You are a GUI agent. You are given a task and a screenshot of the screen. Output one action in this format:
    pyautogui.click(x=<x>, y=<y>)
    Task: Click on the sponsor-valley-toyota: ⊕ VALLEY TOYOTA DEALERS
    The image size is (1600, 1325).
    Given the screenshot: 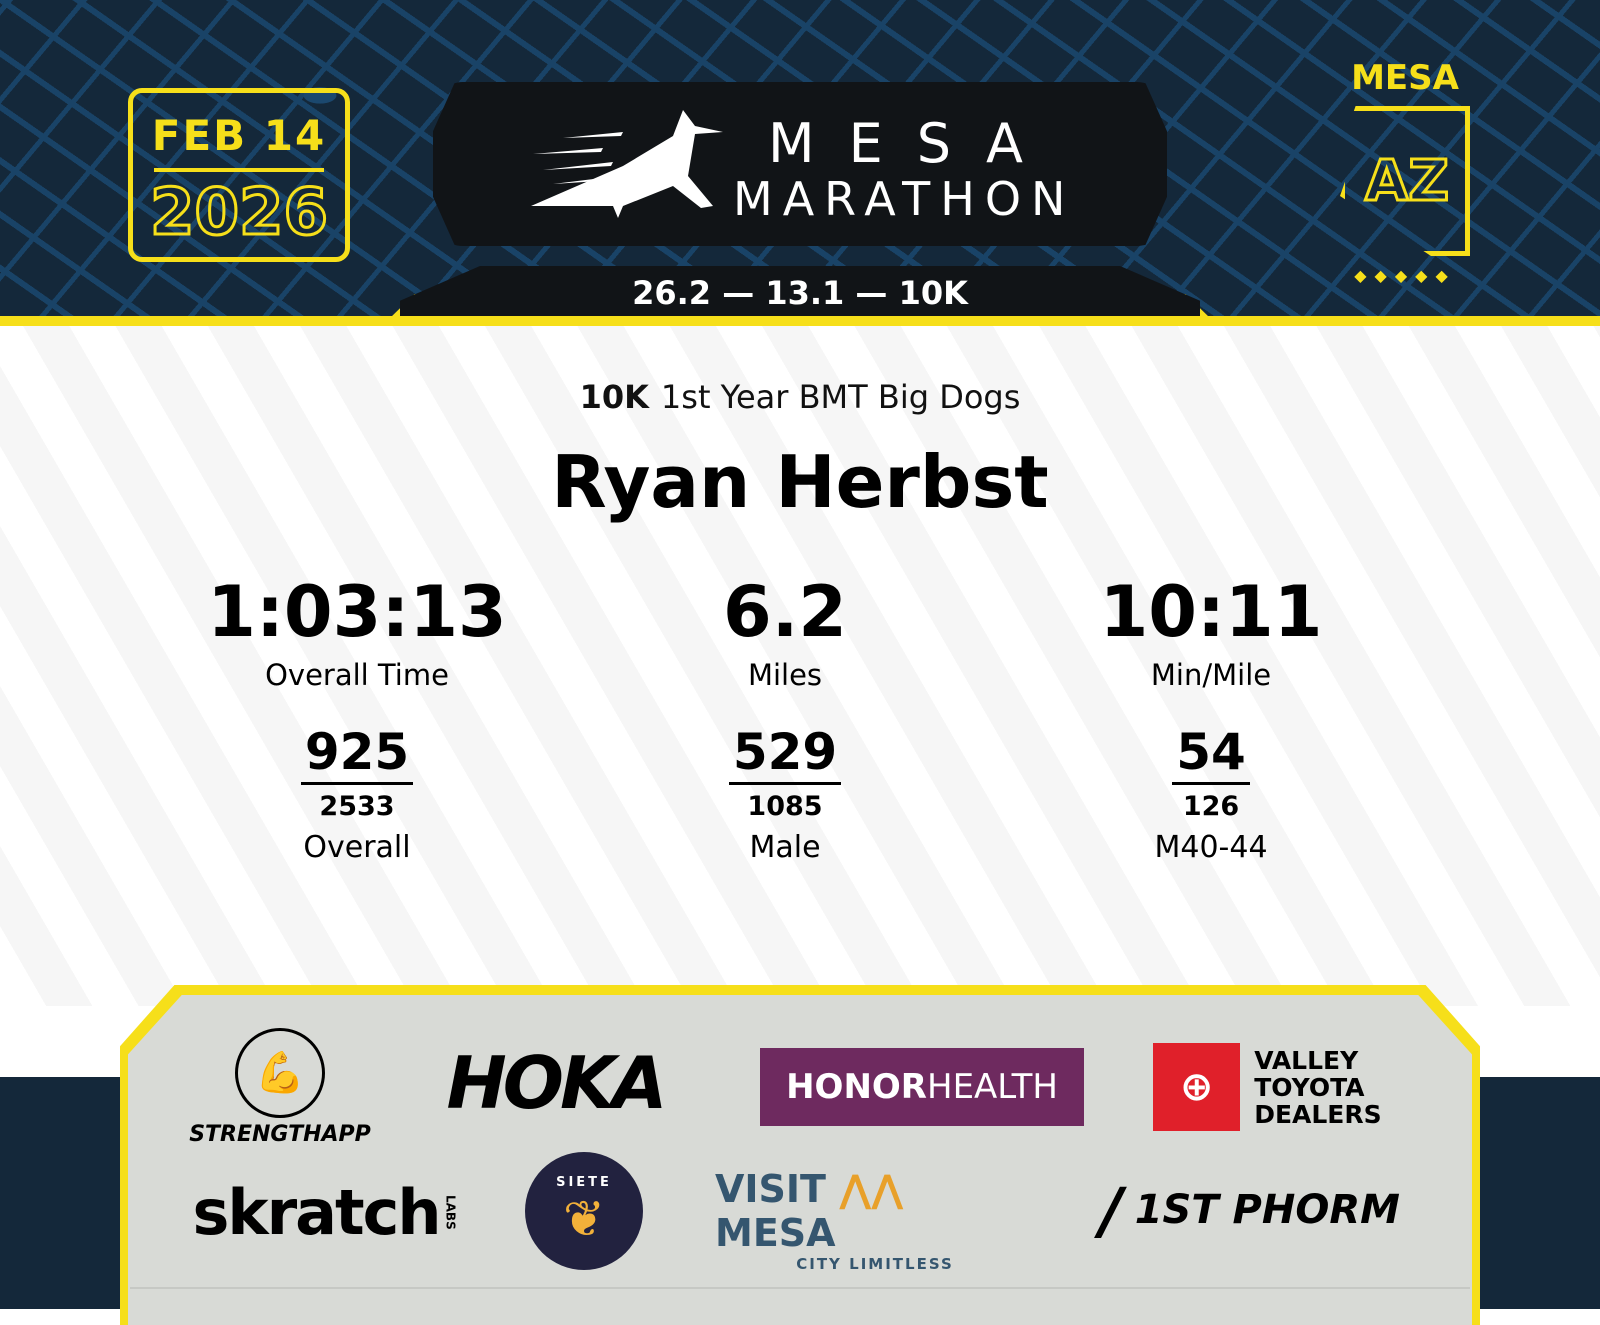 What is the action you would take?
    pyautogui.click(x=1268, y=1087)
    